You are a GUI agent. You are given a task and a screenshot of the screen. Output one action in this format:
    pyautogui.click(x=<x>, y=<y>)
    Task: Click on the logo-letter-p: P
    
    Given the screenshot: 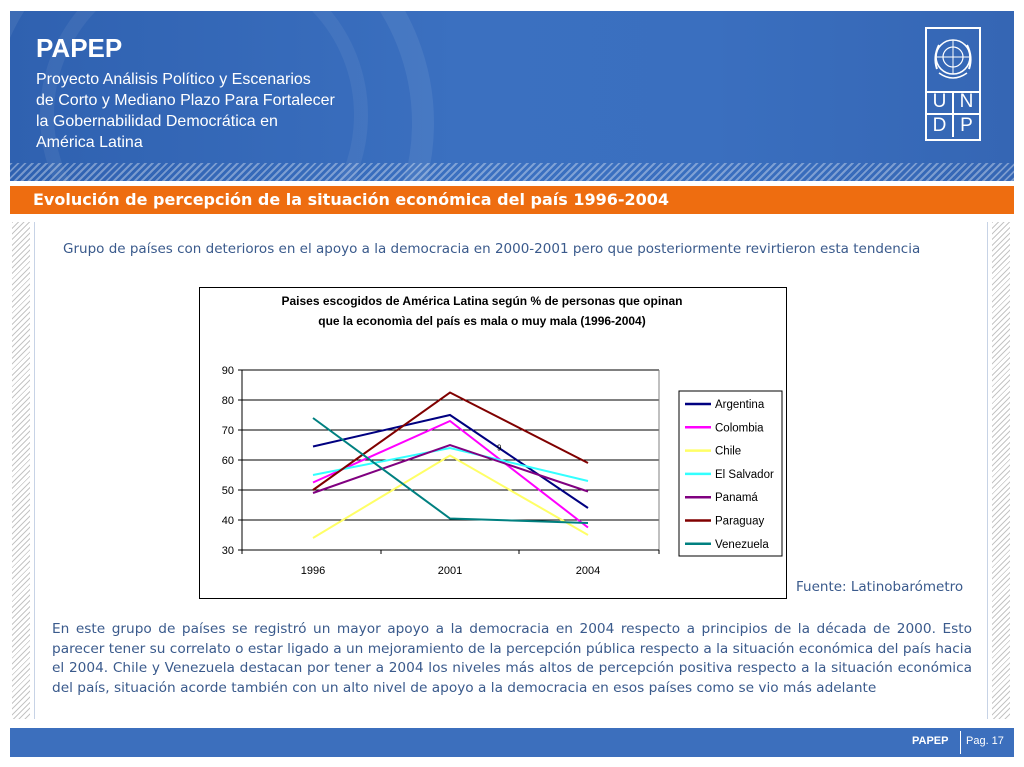 What is the action you would take?
    pyautogui.click(x=966, y=125)
    